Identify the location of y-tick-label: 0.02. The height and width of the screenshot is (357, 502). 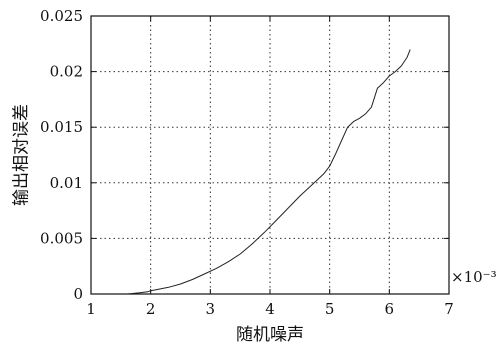
(66, 72).